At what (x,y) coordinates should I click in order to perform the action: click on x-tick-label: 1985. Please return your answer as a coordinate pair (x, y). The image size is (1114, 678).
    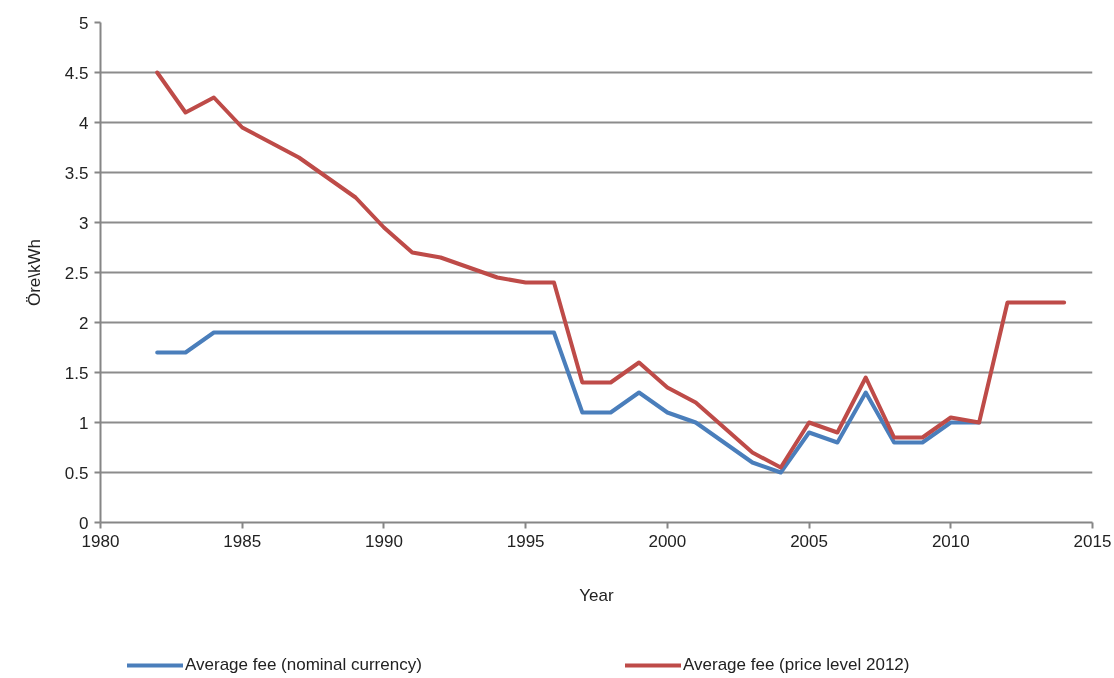
    Looking at the image, I should click on (242, 541).